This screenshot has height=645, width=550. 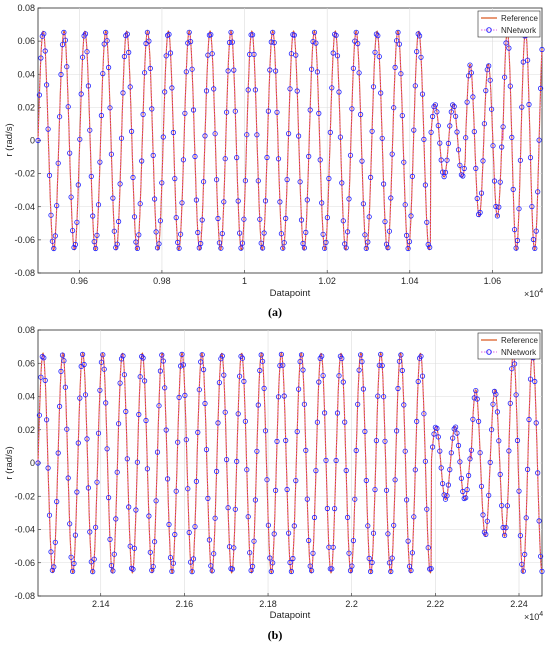 I want to click on x-multiplier-b: ×10⁴, so click(x=533, y=616).